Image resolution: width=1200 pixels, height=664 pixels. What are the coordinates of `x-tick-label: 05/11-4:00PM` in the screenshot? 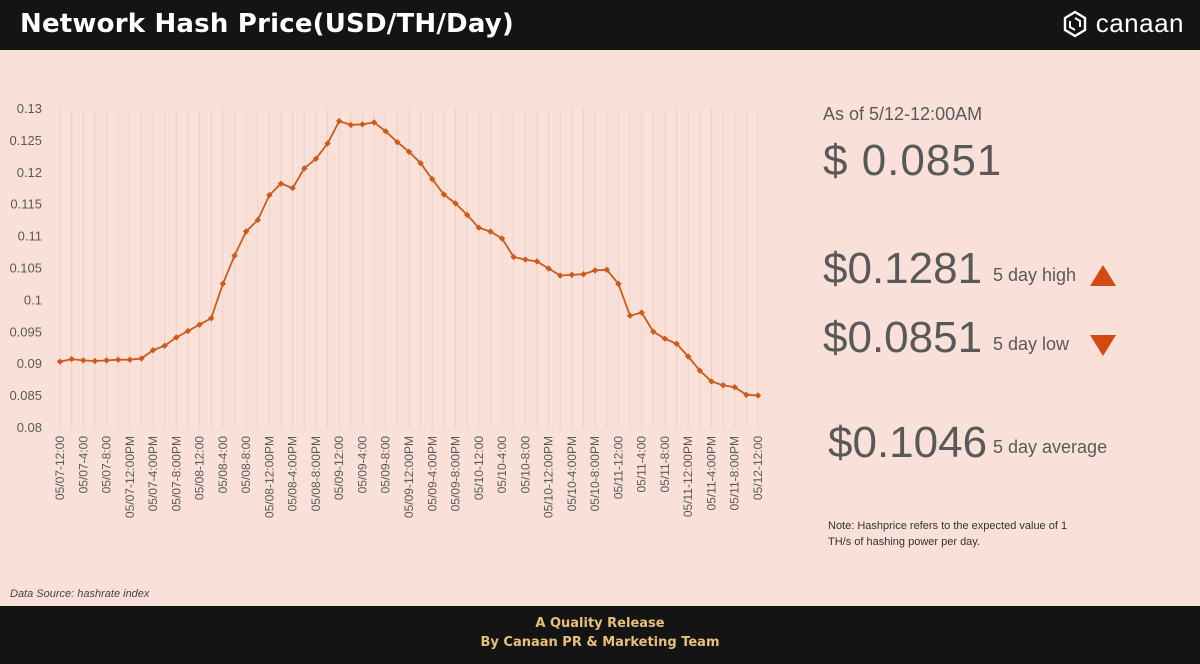 It's located at (711, 473).